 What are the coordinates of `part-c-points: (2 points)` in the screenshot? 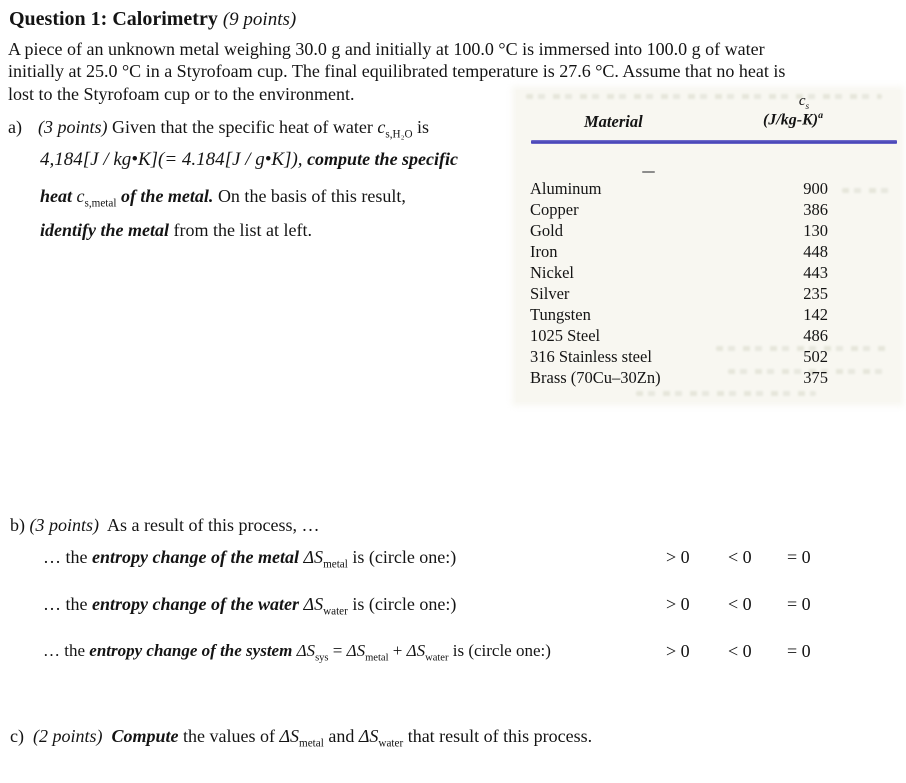 It's located at (67, 736).